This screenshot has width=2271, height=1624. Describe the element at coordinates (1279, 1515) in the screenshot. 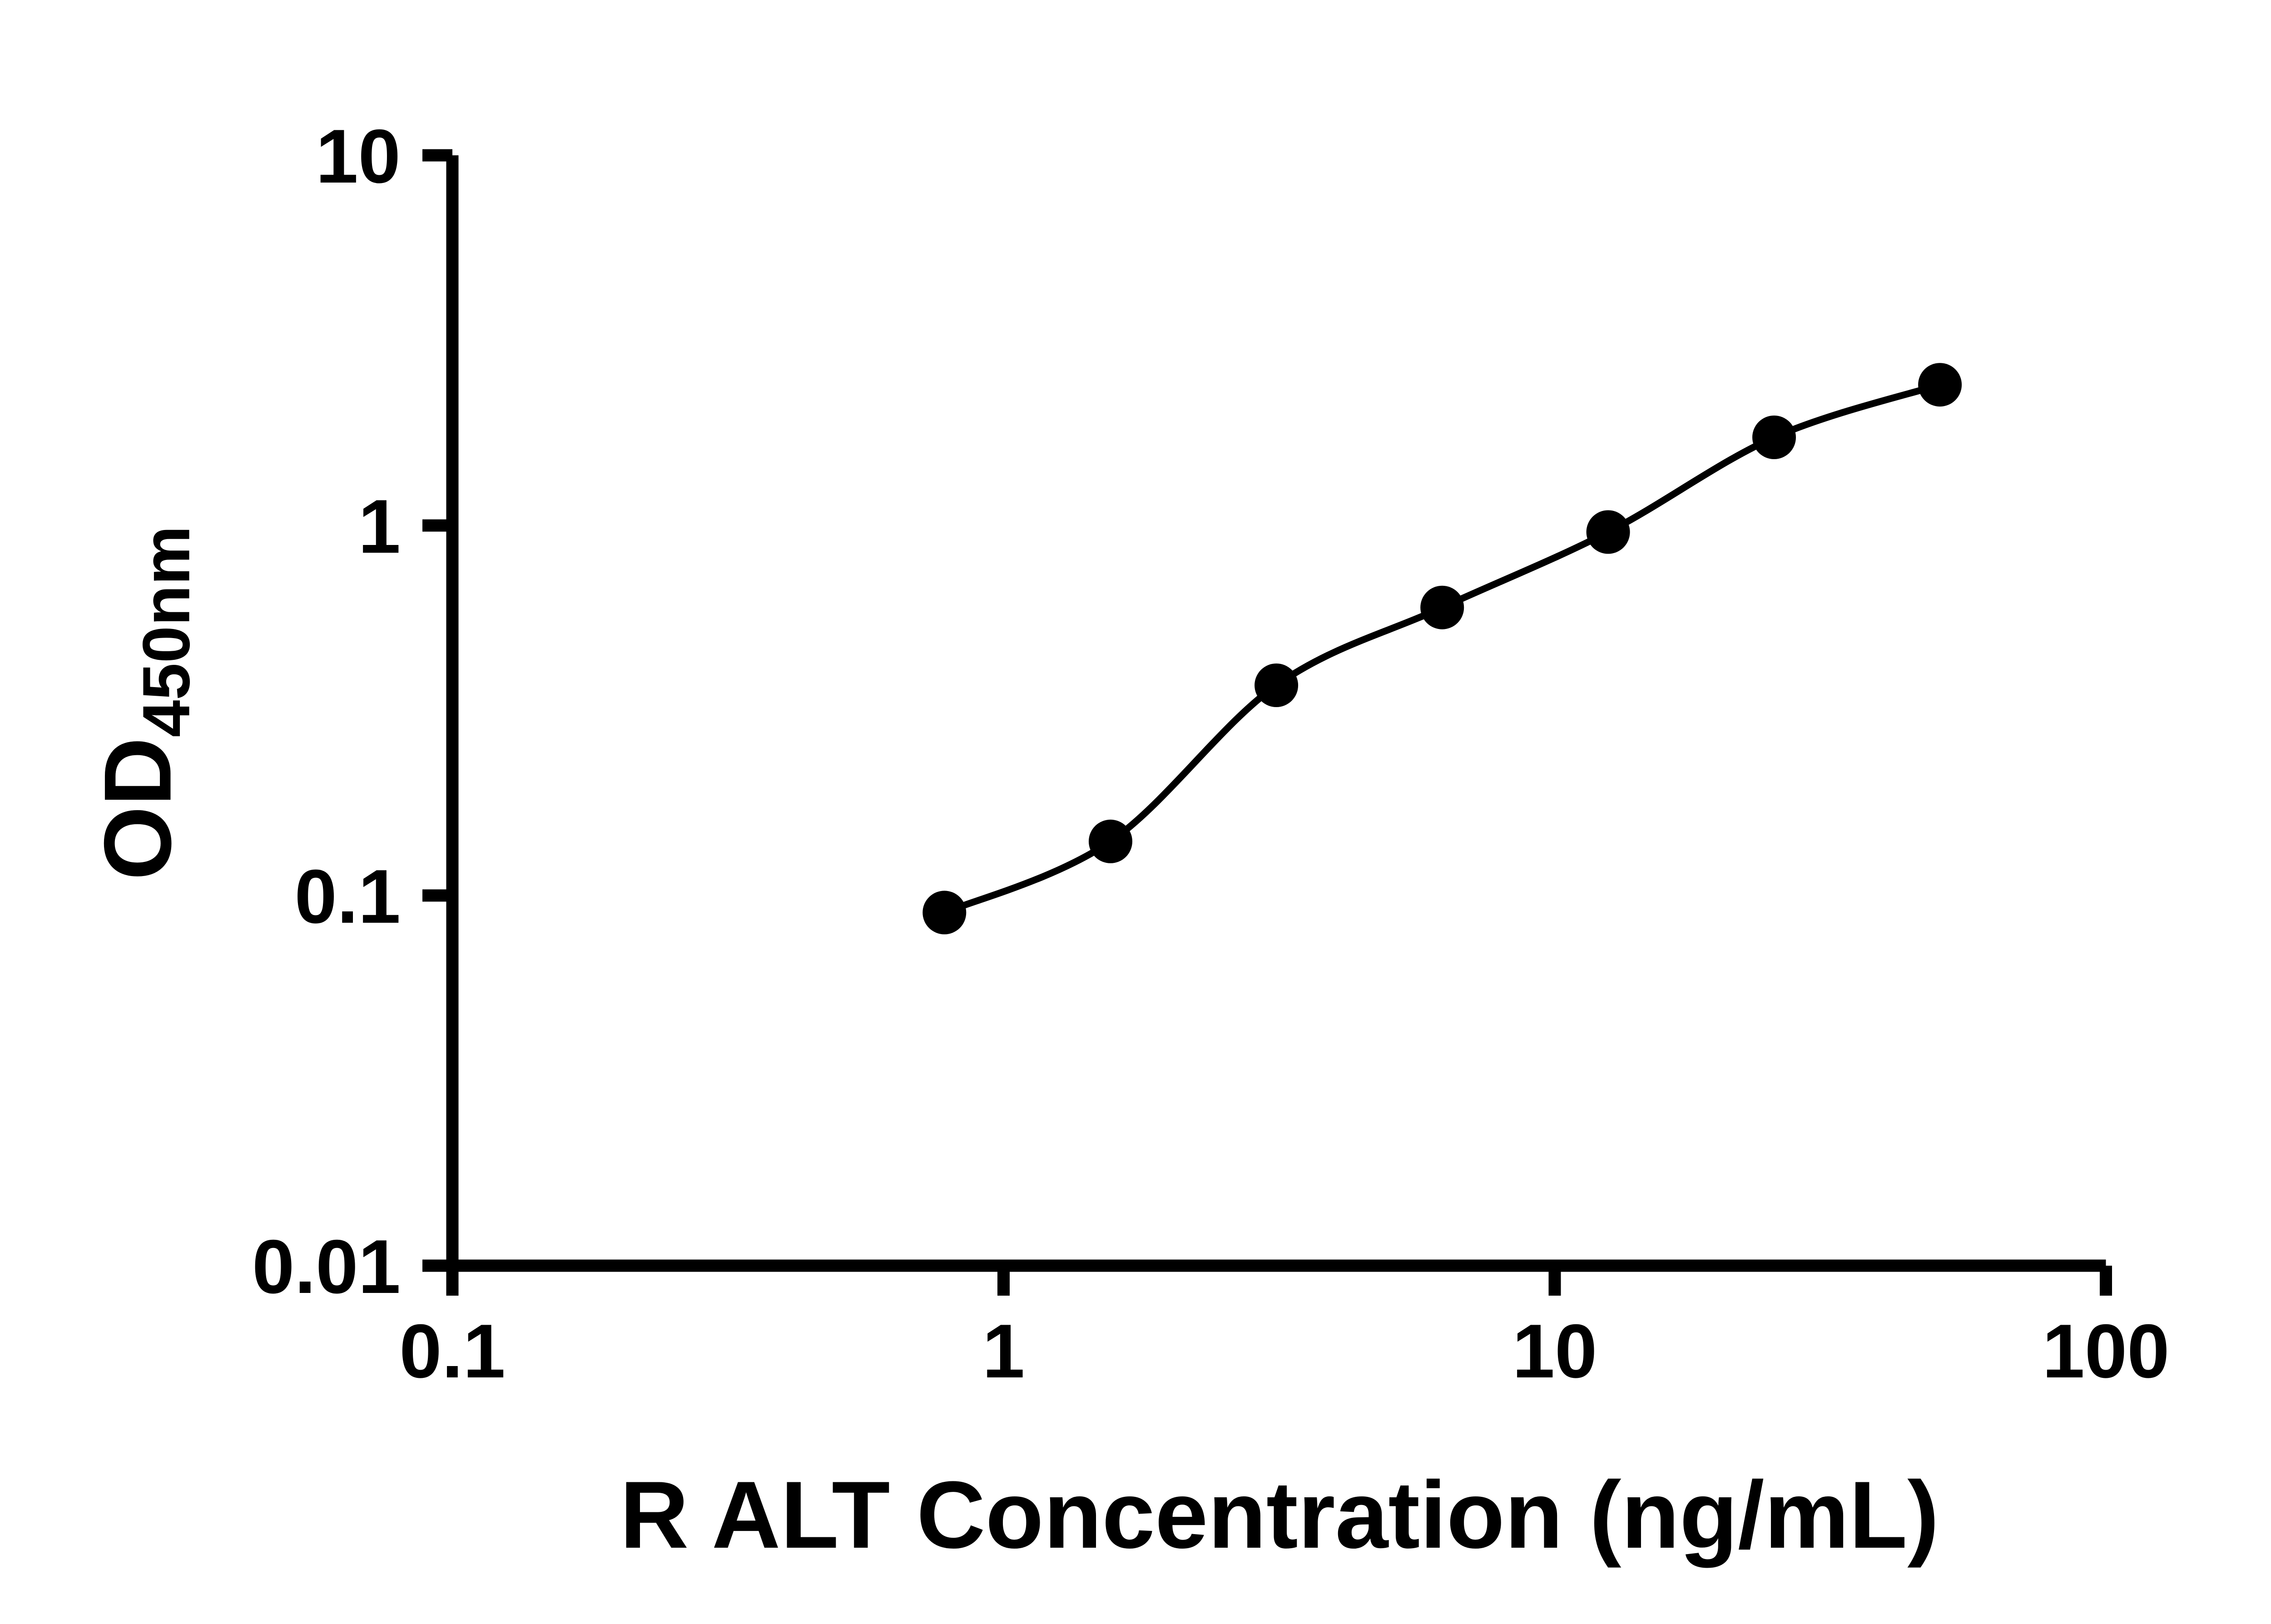

I see `x-axis-title: R ALT Concentration (ng/mL)` at that location.